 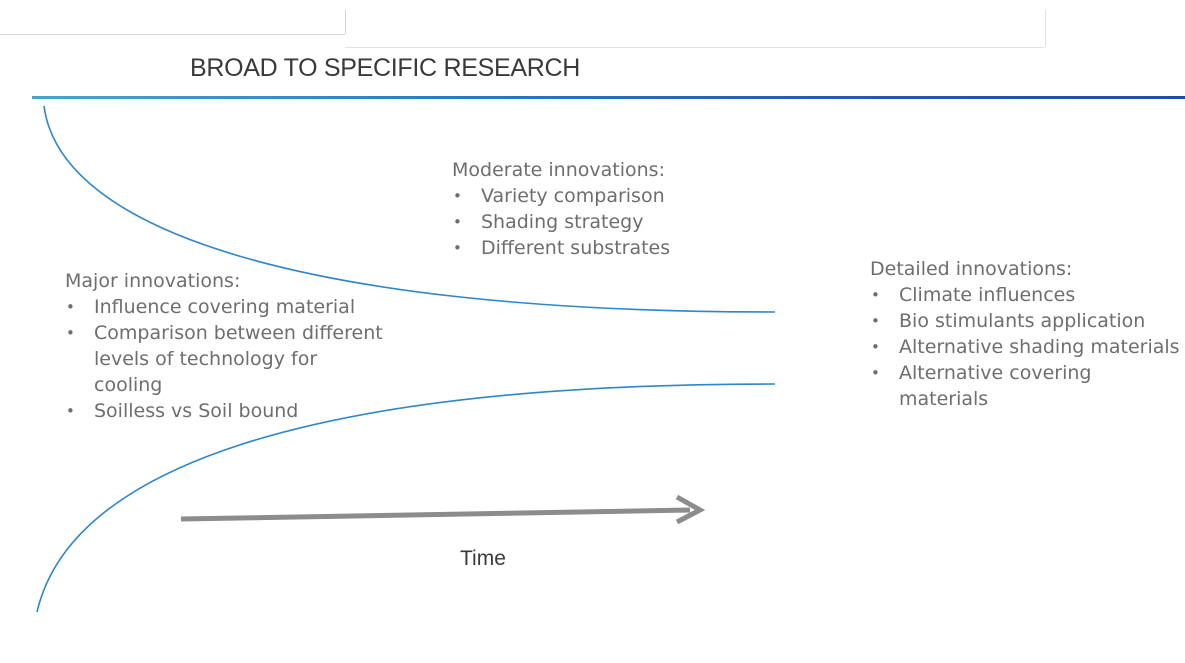 I want to click on time-axis-label: Time, so click(x=483, y=558).